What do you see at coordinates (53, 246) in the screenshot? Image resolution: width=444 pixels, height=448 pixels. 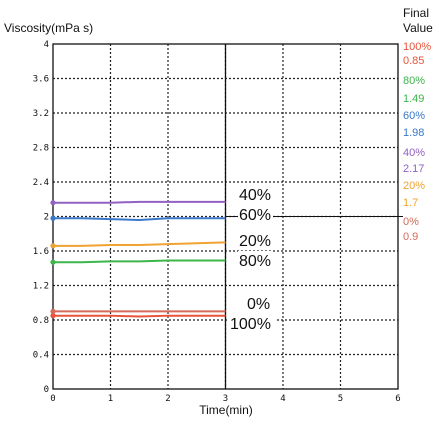 I see `series-point-20%` at bounding box center [53, 246].